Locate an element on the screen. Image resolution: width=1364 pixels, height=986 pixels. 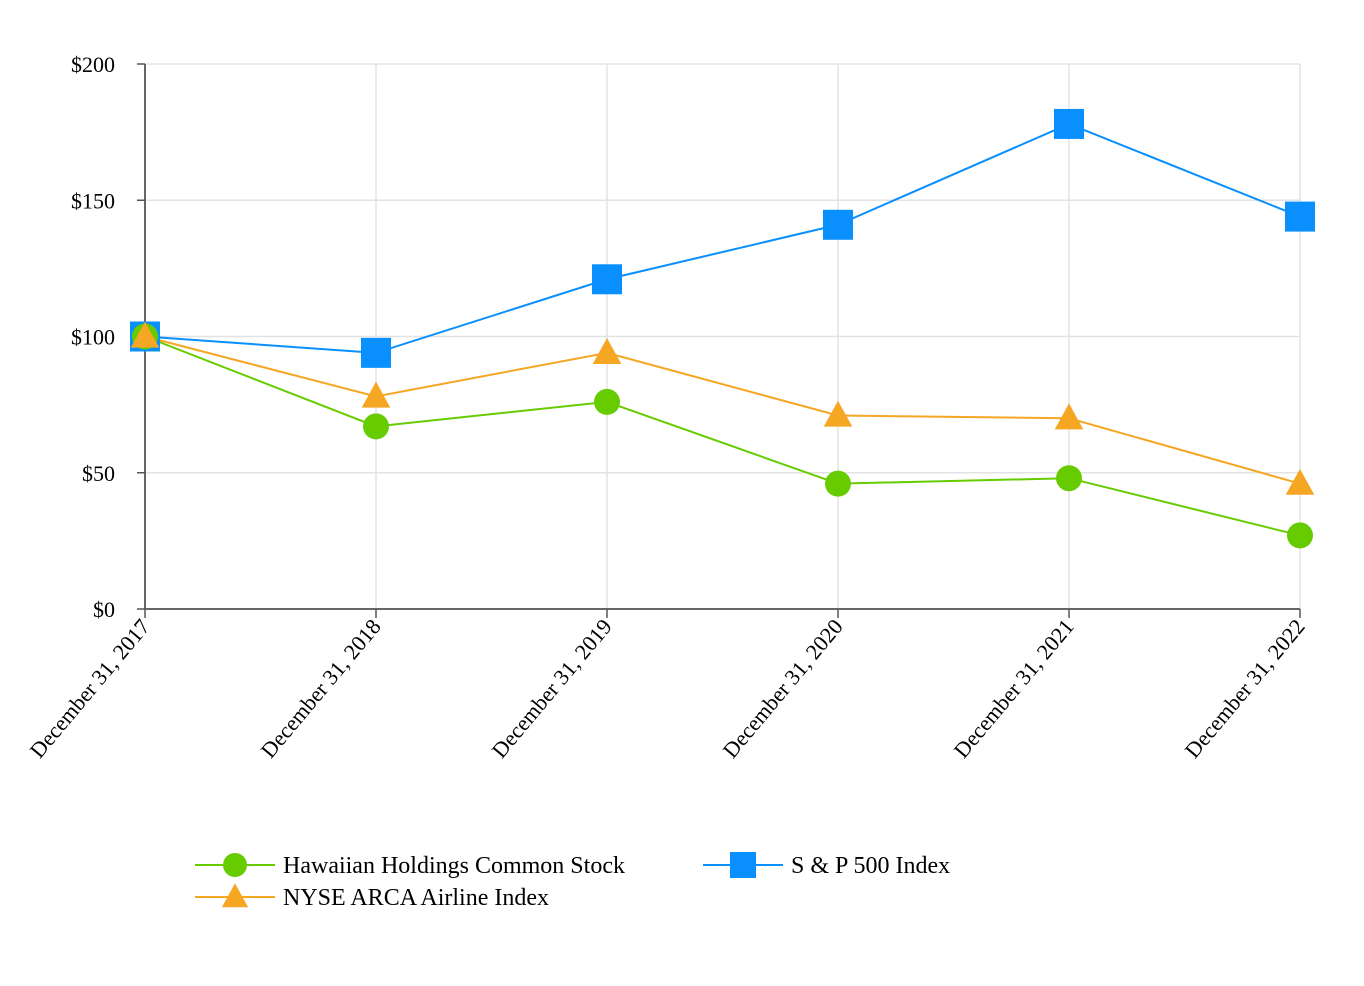
legend-item-nyse-arca-airline-index: NYSE ARCA Airline Index is located at coordinates (372, 897).